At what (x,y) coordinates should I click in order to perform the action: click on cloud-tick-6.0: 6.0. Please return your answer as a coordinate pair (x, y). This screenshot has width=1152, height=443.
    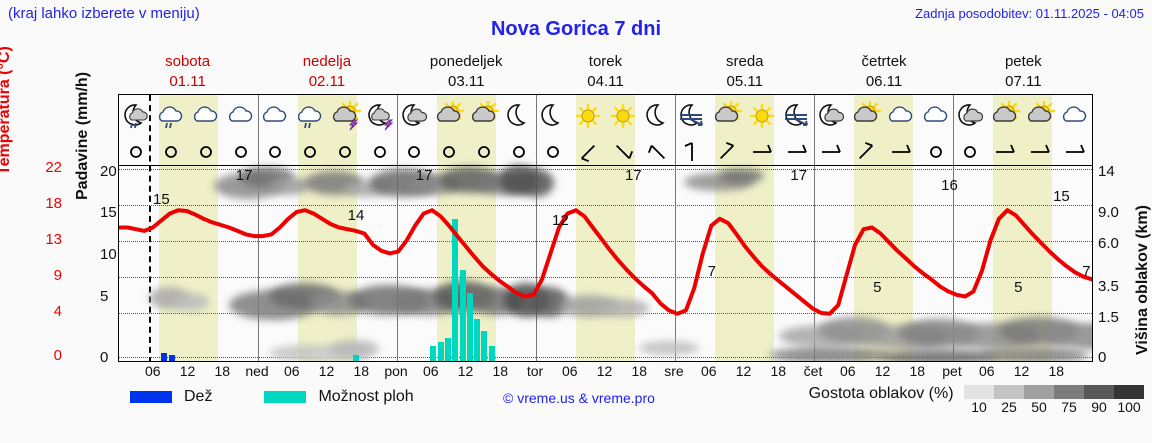
    Looking at the image, I should click on (1108, 243).